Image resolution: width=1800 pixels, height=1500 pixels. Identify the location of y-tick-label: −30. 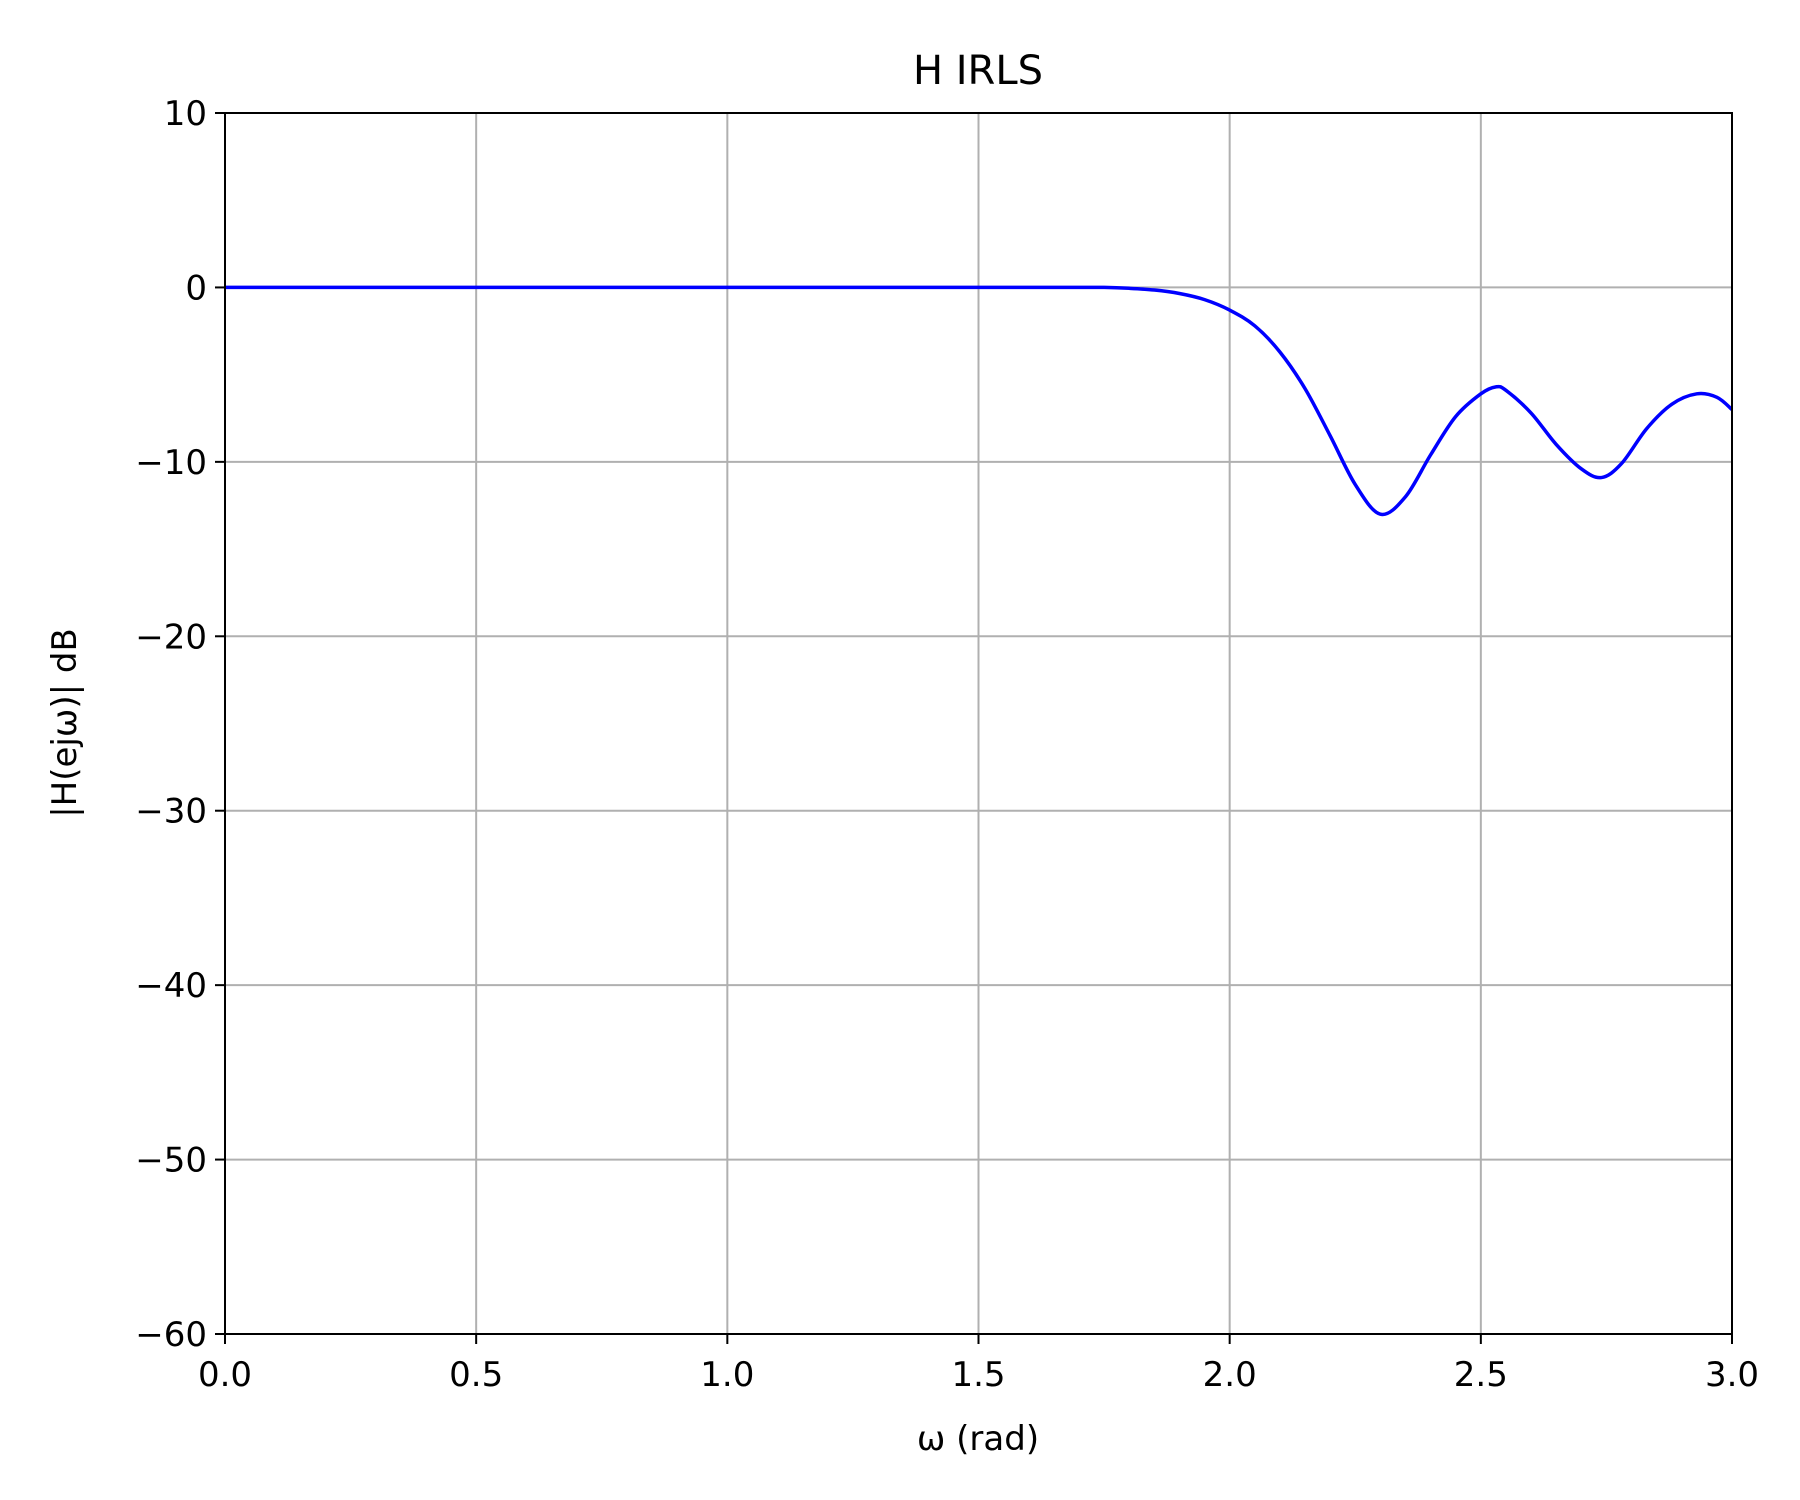
(171, 812).